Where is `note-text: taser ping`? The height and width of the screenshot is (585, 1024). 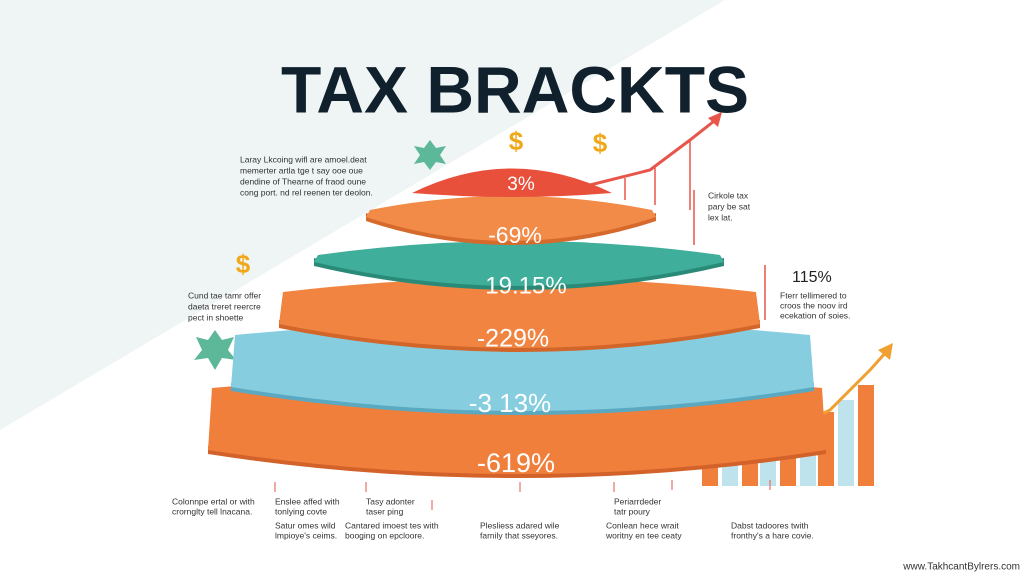
note-text: taser ping is located at coordinates (385, 511).